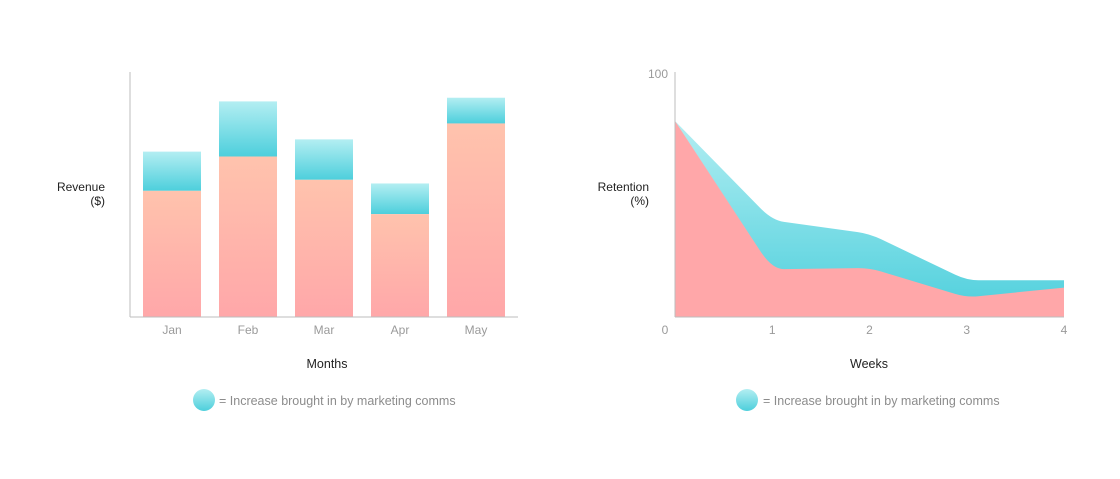 The width and height of the screenshot is (1120, 479). I want to click on bar-increase-may, so click(476, 110).